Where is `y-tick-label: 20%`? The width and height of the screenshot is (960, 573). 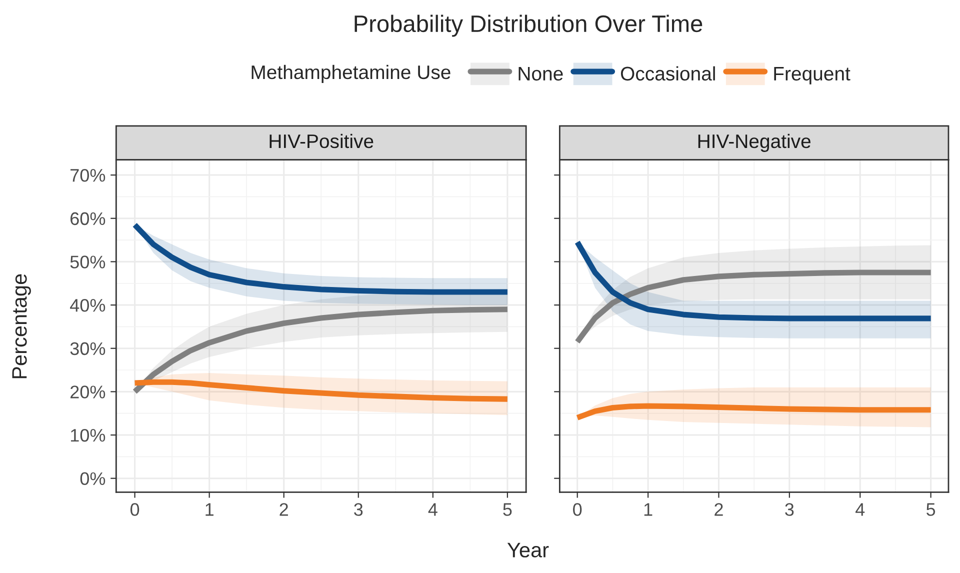 y-tick-label: 20% is located at coordinates (88, 392).